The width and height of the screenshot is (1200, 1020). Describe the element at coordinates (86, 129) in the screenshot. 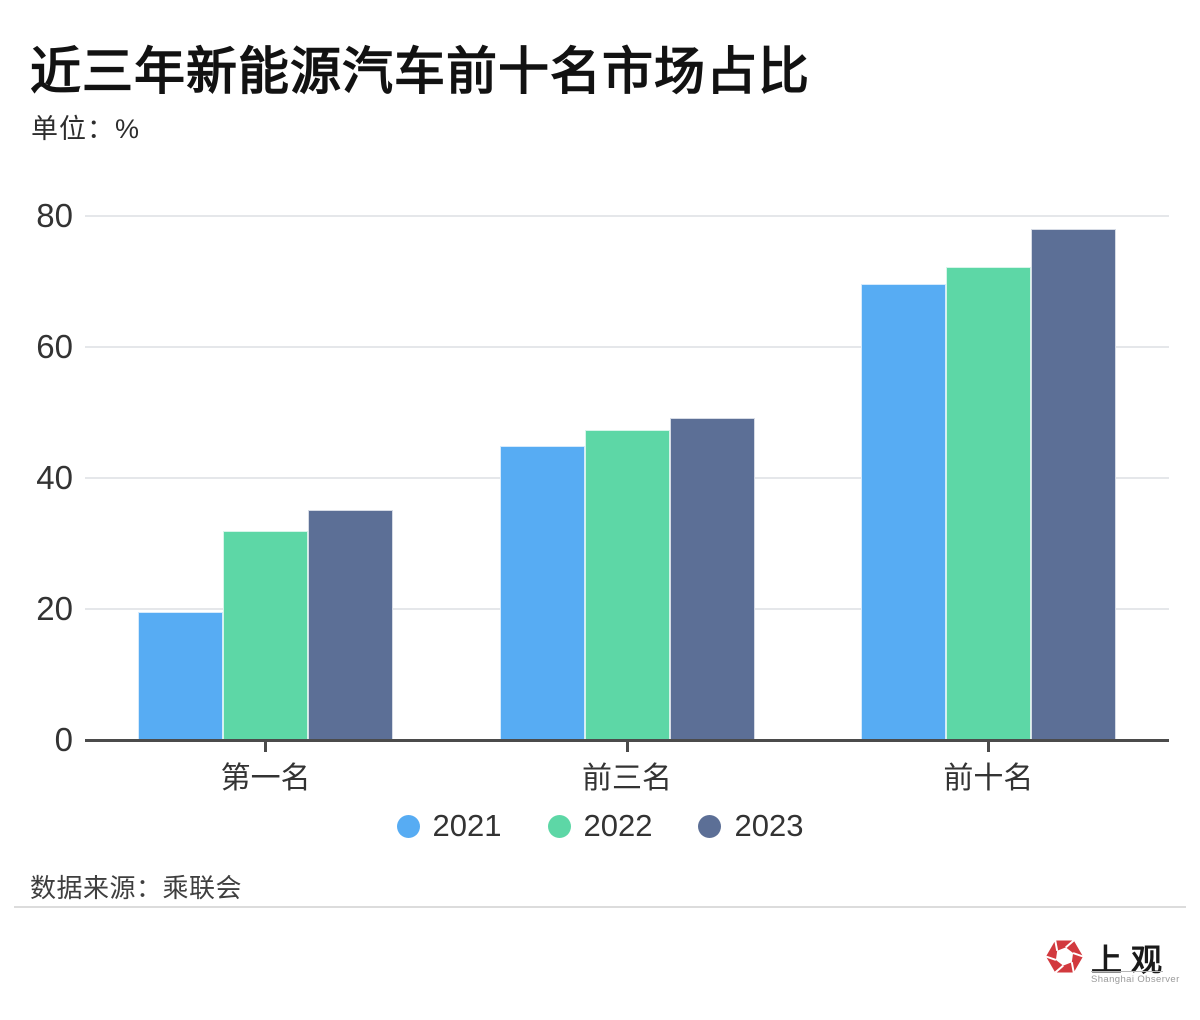

I see `unit-label: 单位：%` at that location.